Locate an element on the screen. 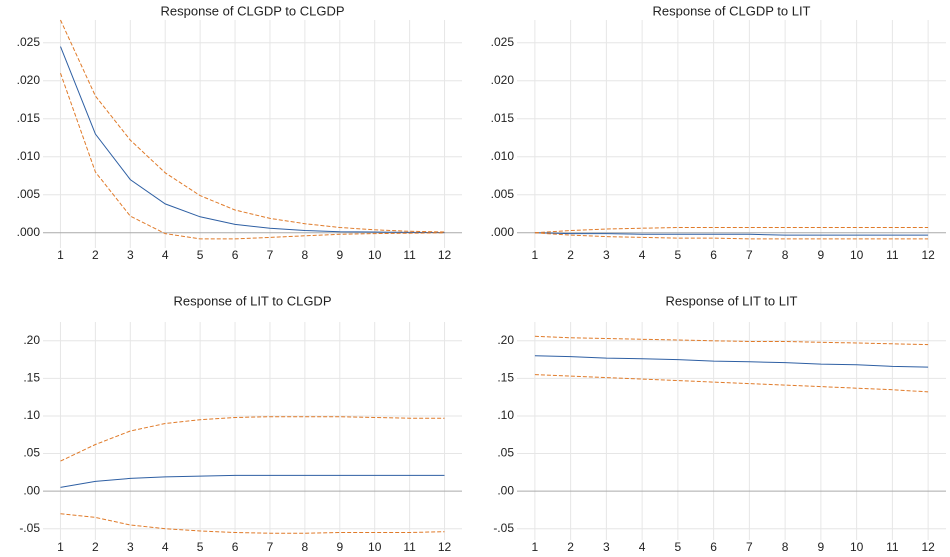 The width and height of the screenshot is (950, 557). chart-title: Response of LIT to CLGDP is located at coordinates (252, 300).